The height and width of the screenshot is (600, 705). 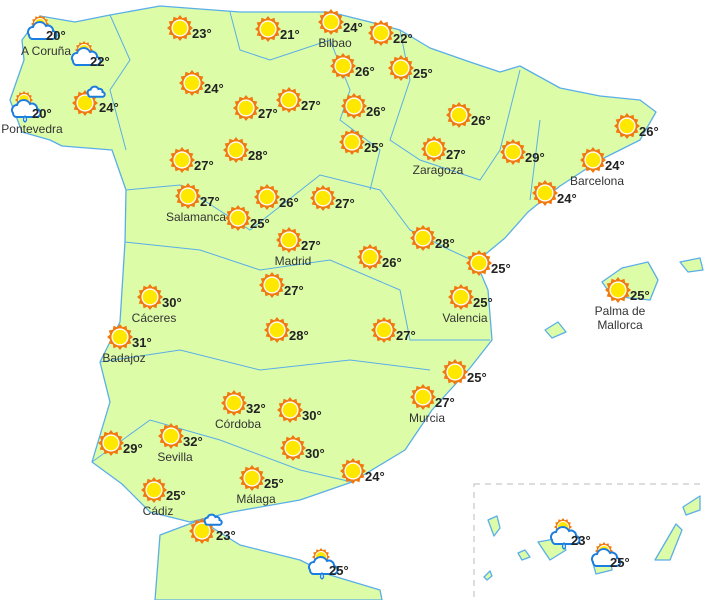 What do you see at coordinates (32, 129) in the screenshot?
I see `city-label: Pontevedra` at bounding box center [32, 129].